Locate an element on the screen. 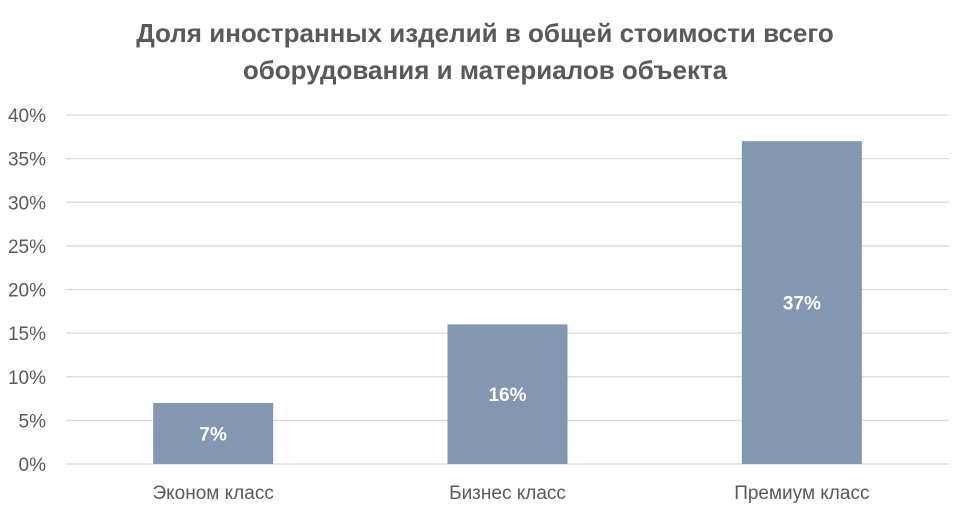 The width and height of the screenshot is (969, 515). y-tick-label: 15% is located at coordinates (27, 334).